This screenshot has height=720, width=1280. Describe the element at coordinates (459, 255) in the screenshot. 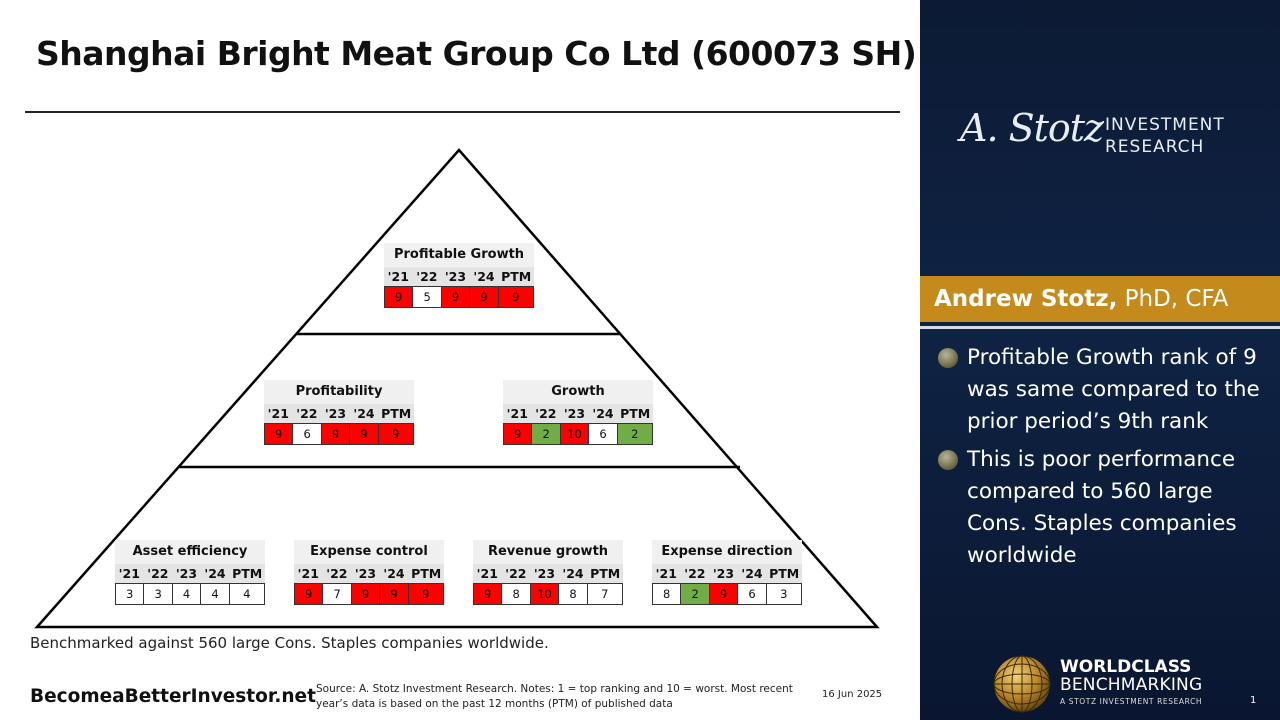

I see `metric-box-title: Profitable Growth` at that location.